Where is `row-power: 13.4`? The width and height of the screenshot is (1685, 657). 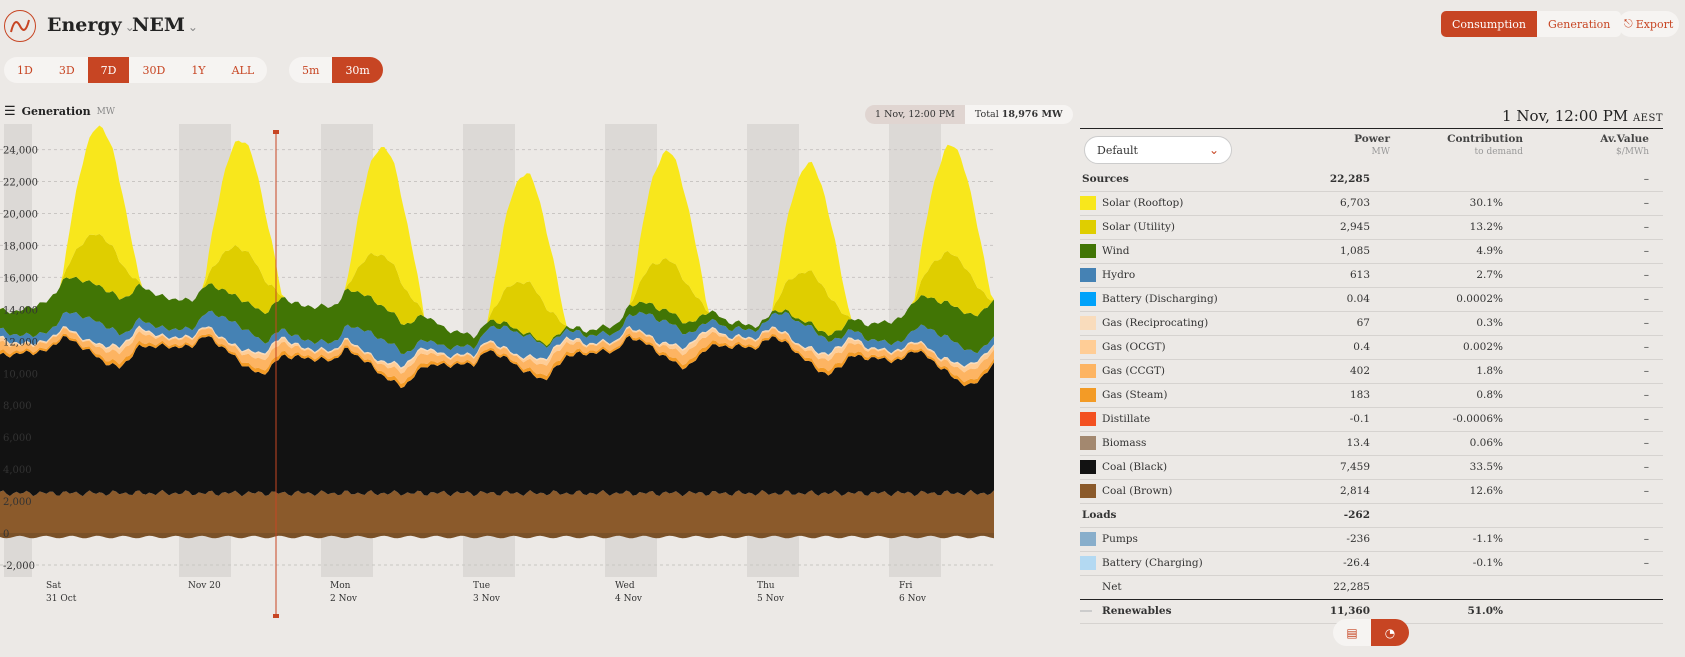
row-power: 13.4 is located at coordinates (1358, 443).